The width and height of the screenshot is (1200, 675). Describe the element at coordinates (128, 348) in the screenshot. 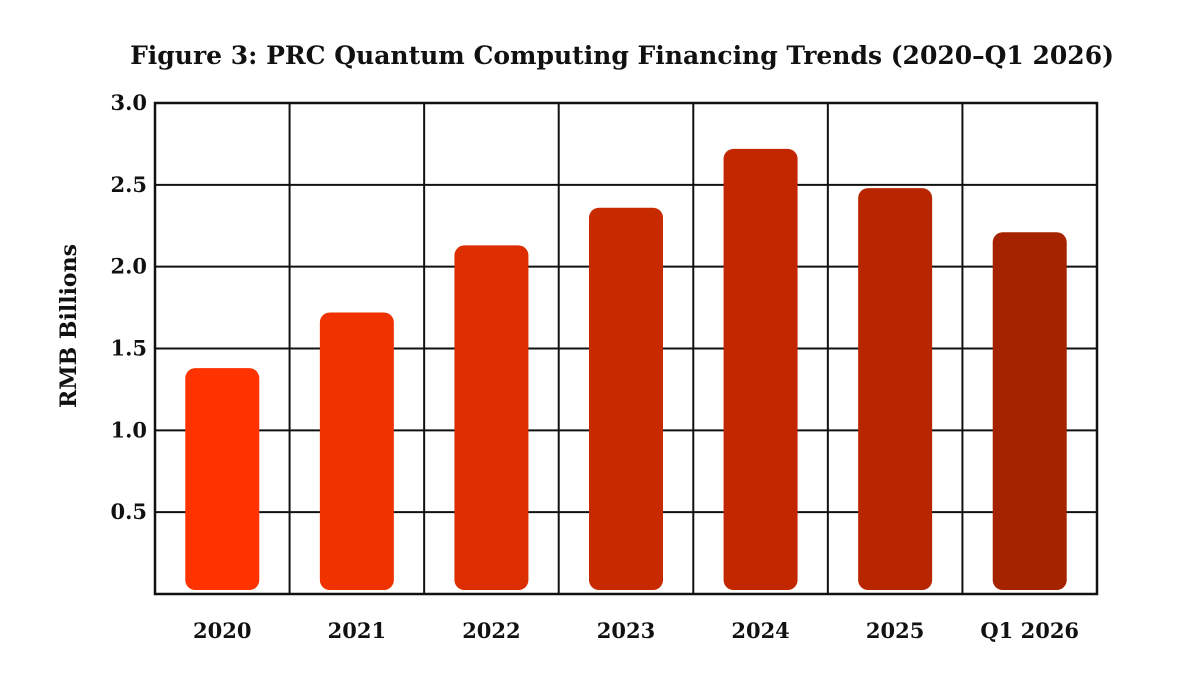

I see `y-tick-label: 1.5` at that location.